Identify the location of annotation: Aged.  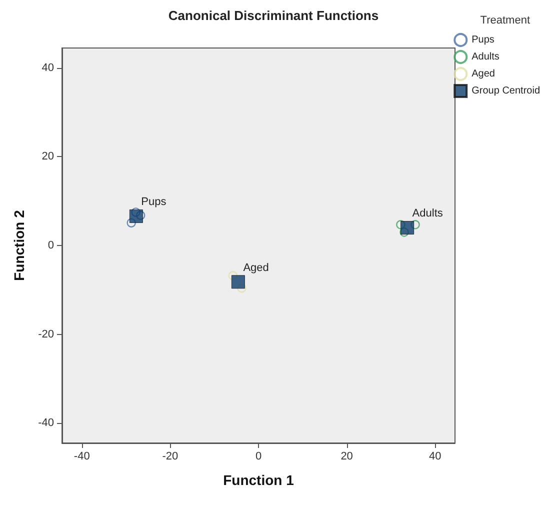
(256, 268).